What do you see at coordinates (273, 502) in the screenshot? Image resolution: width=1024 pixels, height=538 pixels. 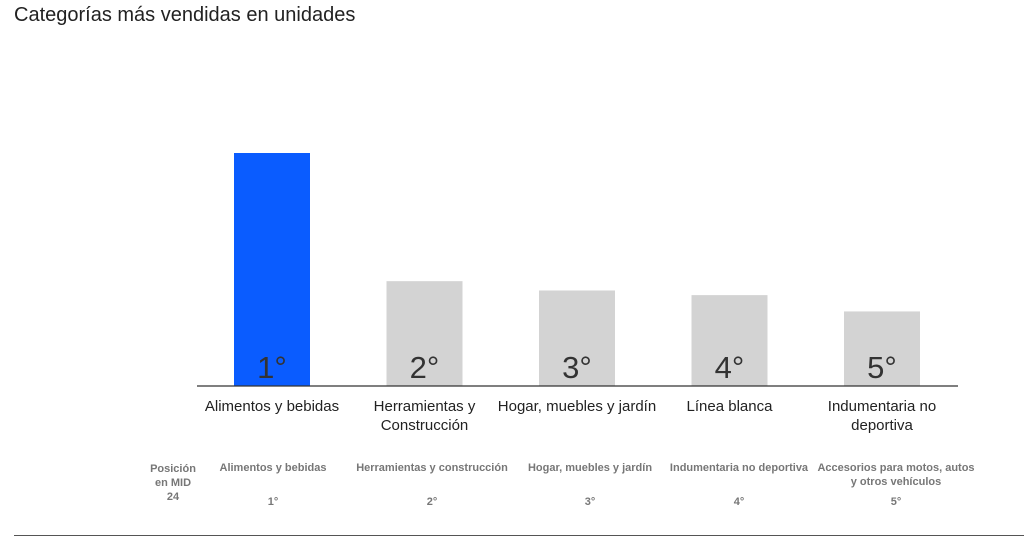 I see `mid-item-rank: 1°` at bounding box center [273, 502].